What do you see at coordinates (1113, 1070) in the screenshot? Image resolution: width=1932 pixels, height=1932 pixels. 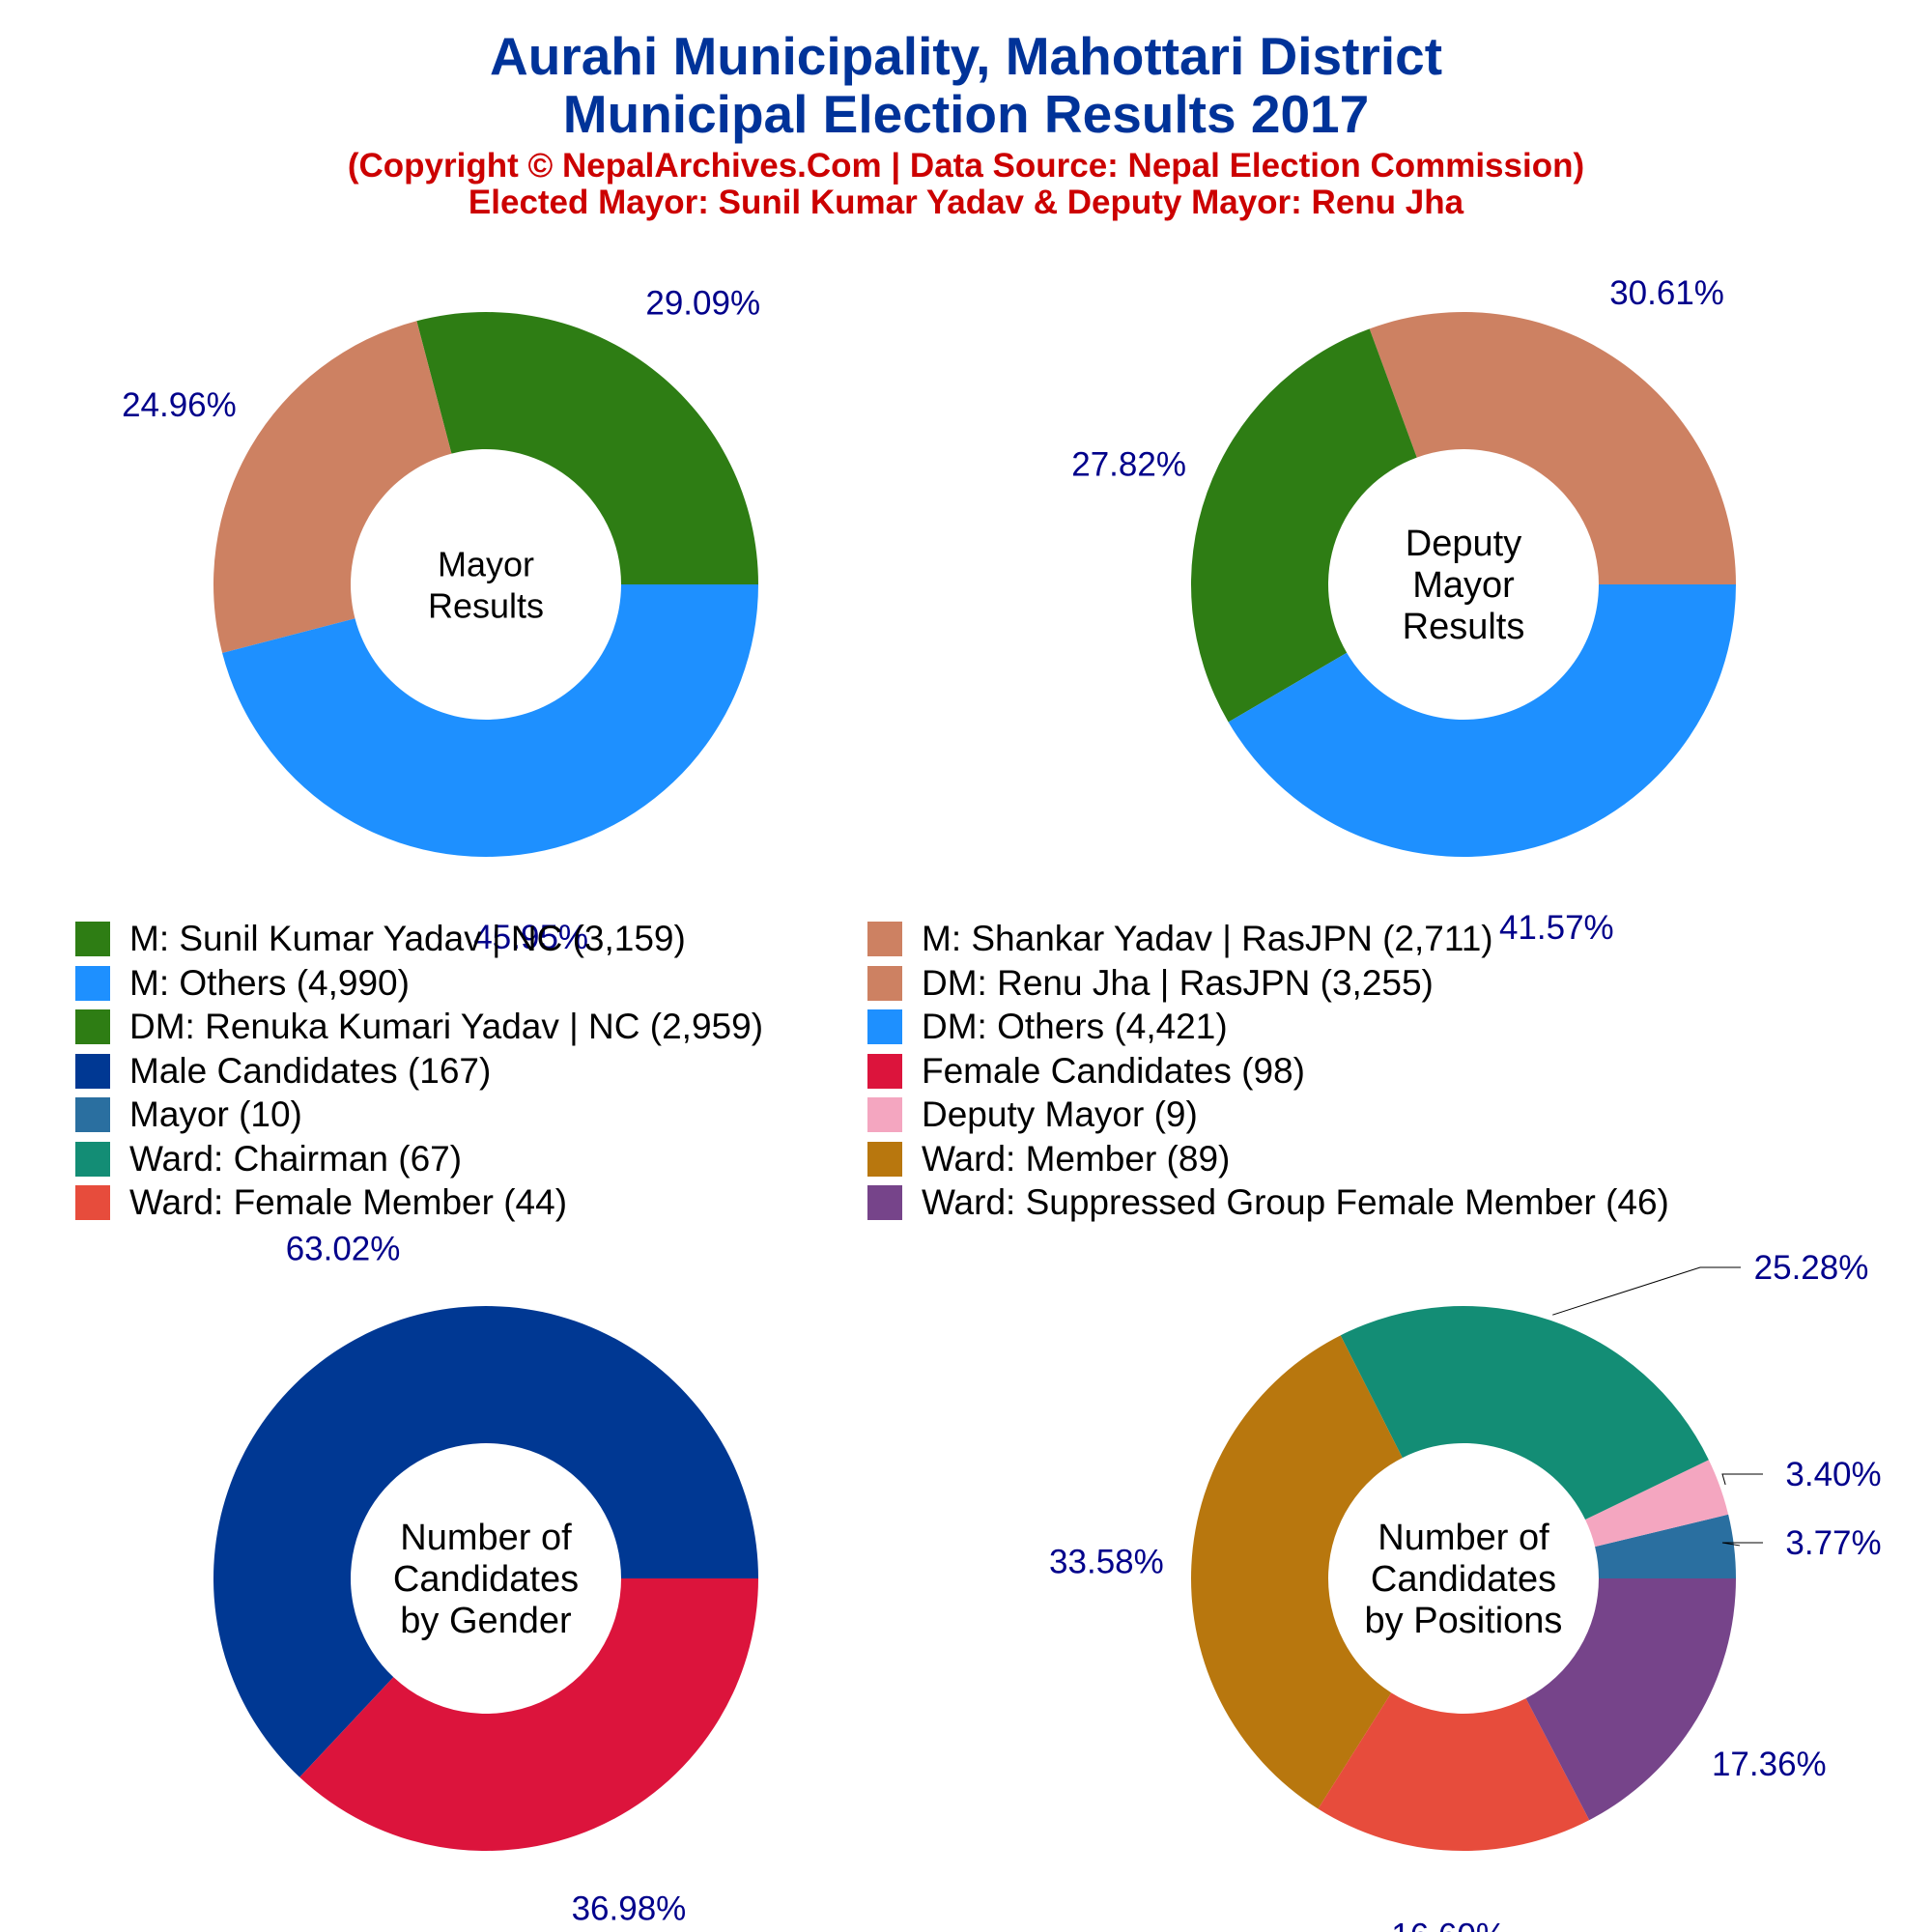 I see `legend-label: Female Candidates (98)` at bounding box center [1113, 1070].